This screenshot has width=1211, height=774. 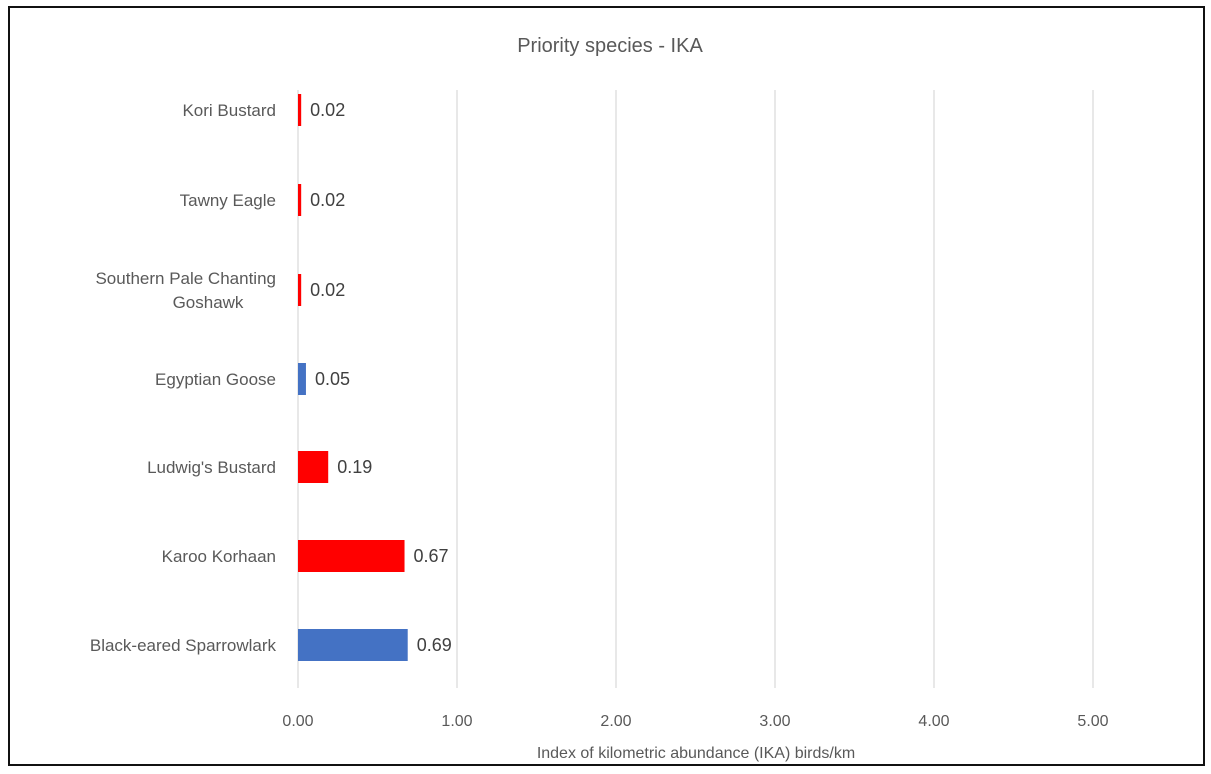 I want to click on x-tick-label: 1.00, so click(x=456, y=721).